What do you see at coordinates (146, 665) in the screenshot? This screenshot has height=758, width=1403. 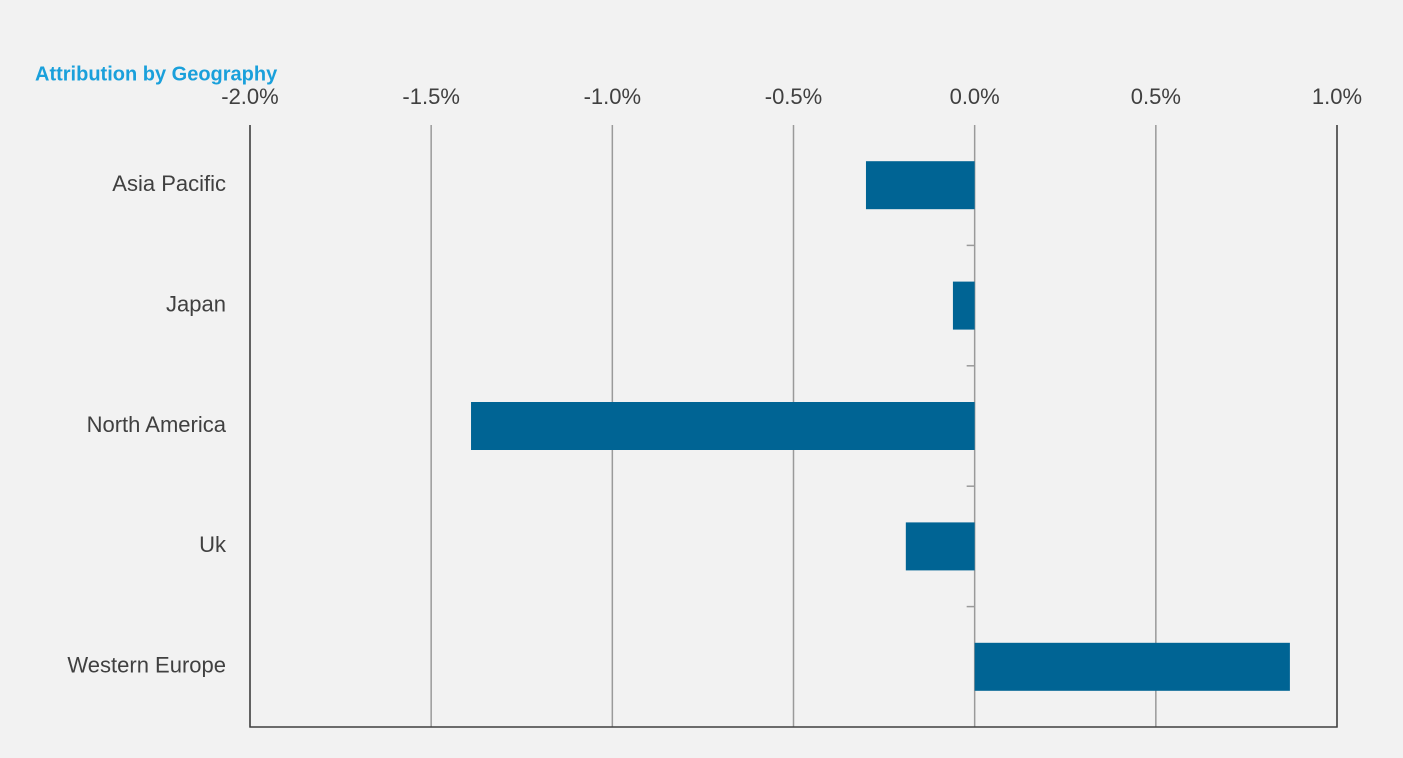 I see `y-tick-label: Western Europe` at bounding box center [146, 665].